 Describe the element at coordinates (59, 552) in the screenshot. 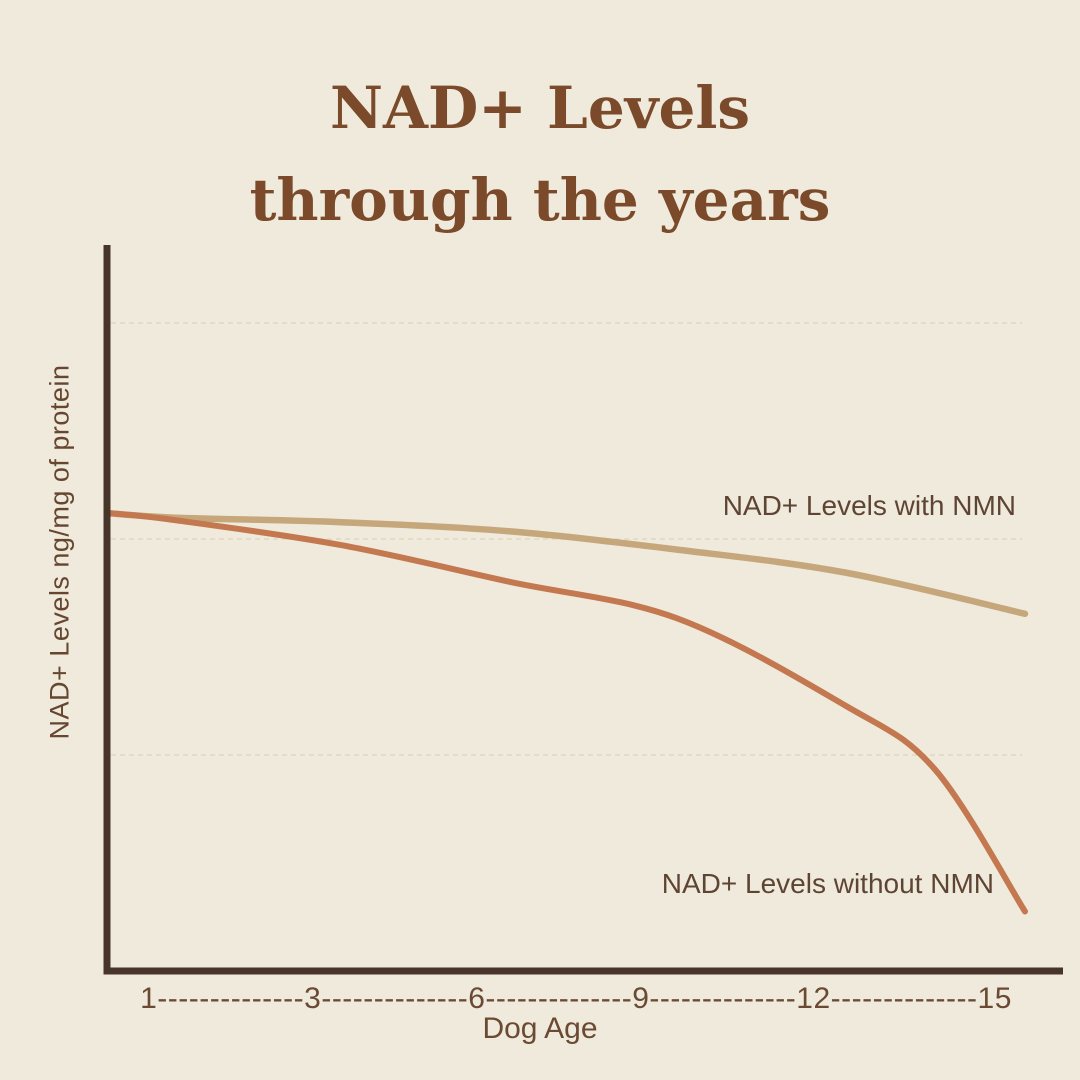

I see `y-axis-title: NAD+ Levels ng/mg of protein` at that location.